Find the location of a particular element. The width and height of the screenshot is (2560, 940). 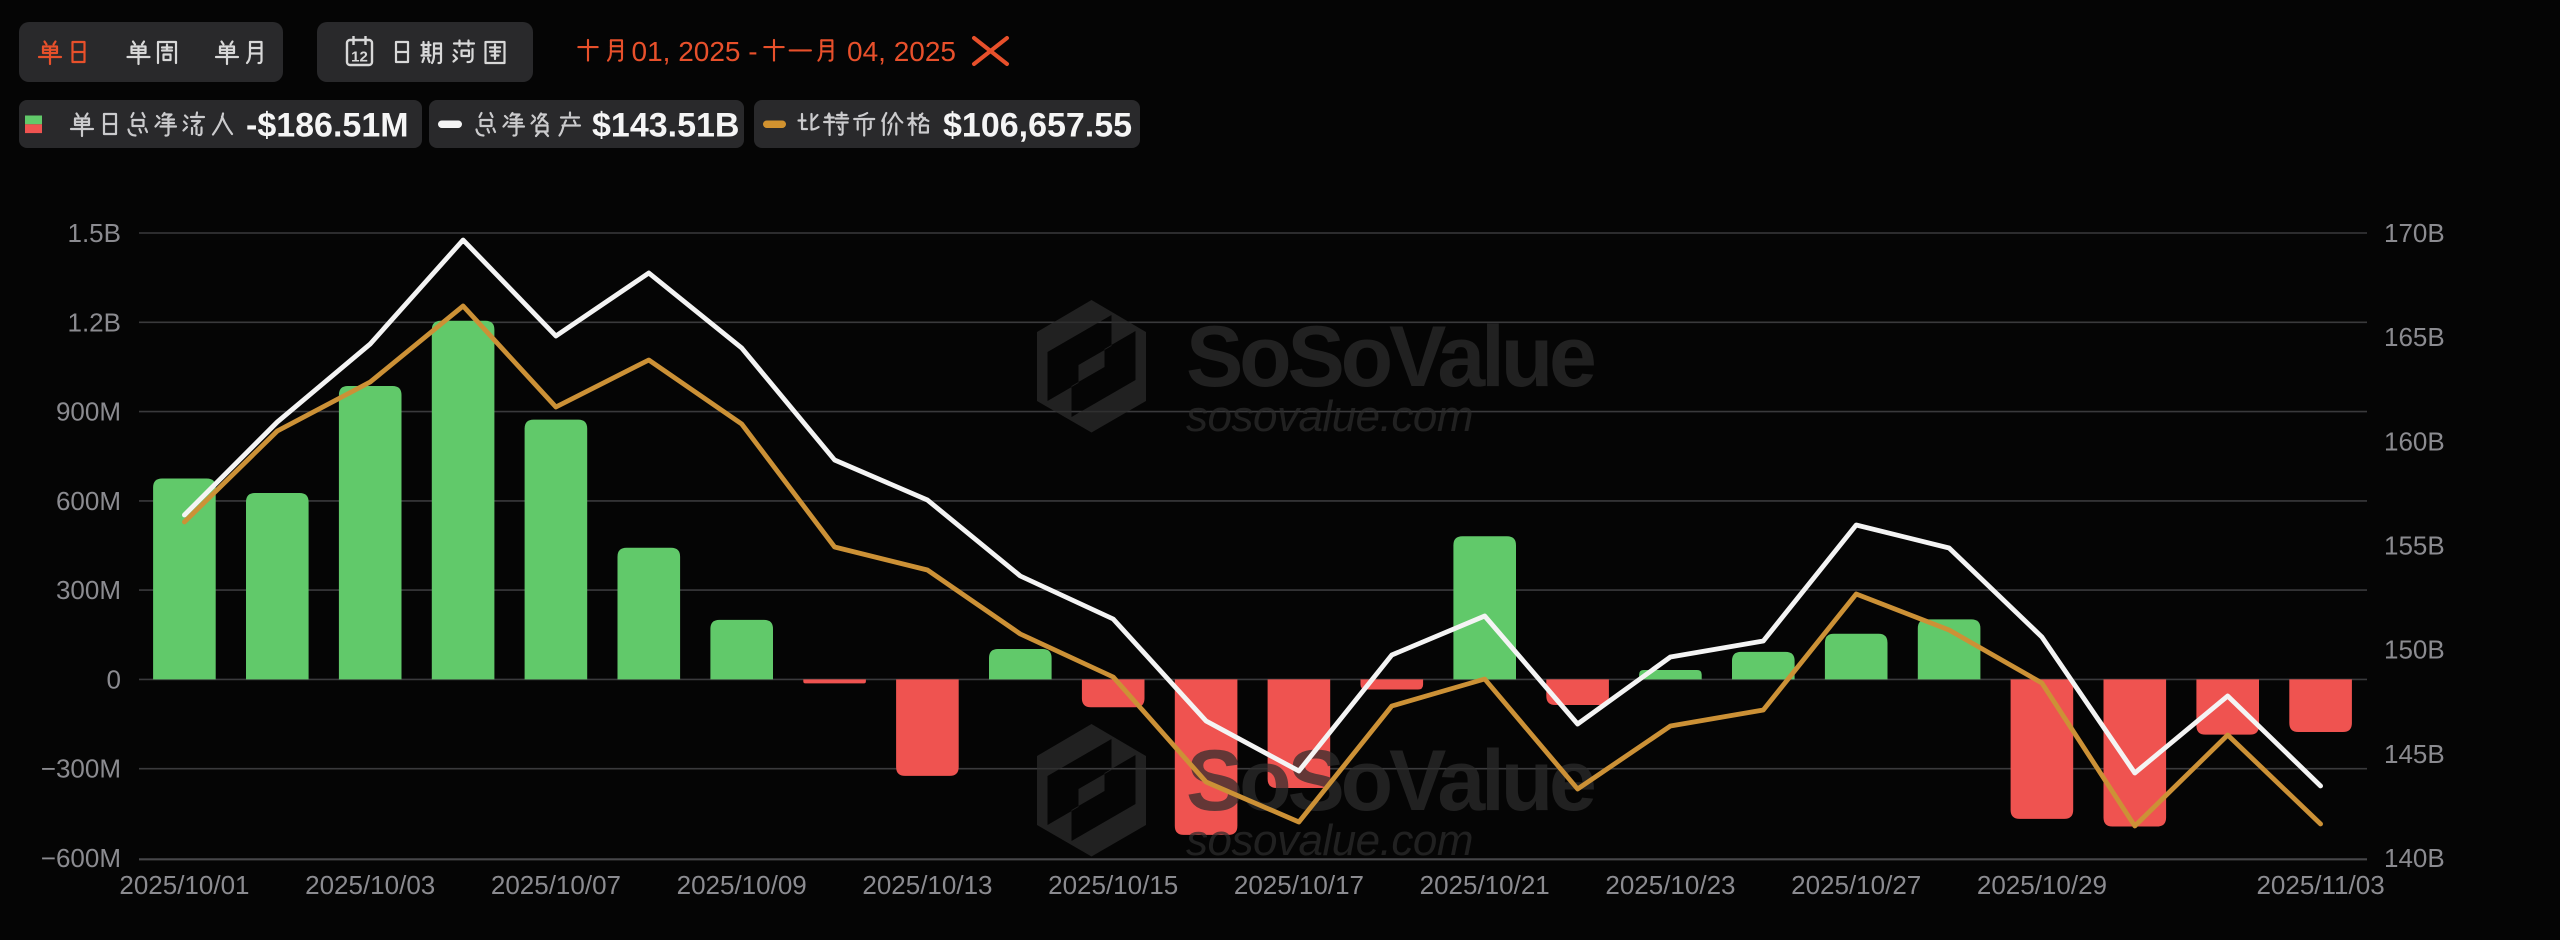

svg-text: 2025/10/03 is located at coordinates (370, 885).